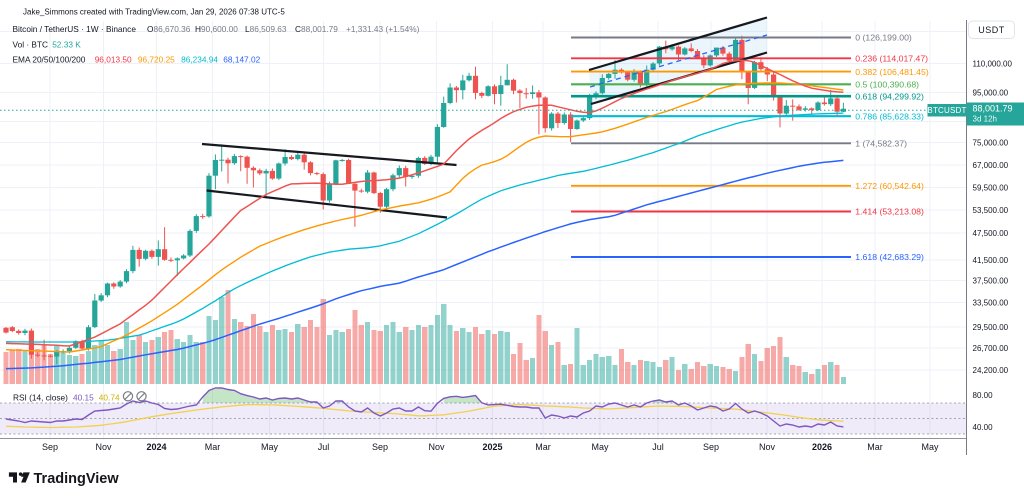 Image resolution: width=1024 pixels, height=504 pixels. I want to click on svg-text: 75,000.00, so click(991, 143).